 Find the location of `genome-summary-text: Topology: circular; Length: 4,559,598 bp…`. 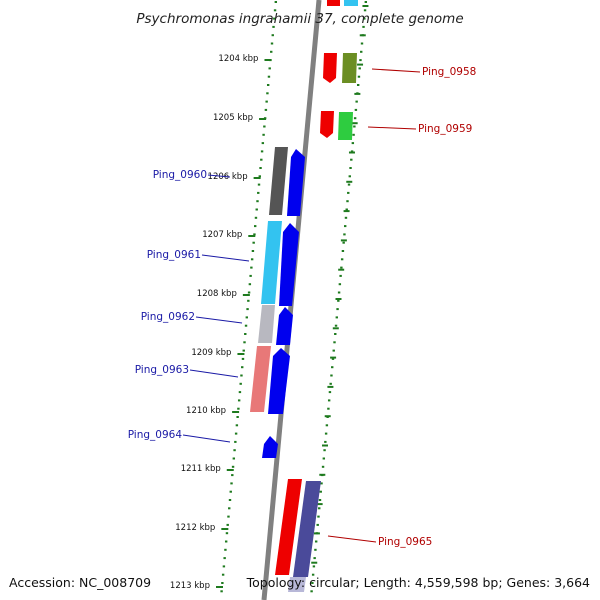

genome-summary-text: Topology: circular; Length: 4,559,598 bp… is located at coordinates (418, 582).